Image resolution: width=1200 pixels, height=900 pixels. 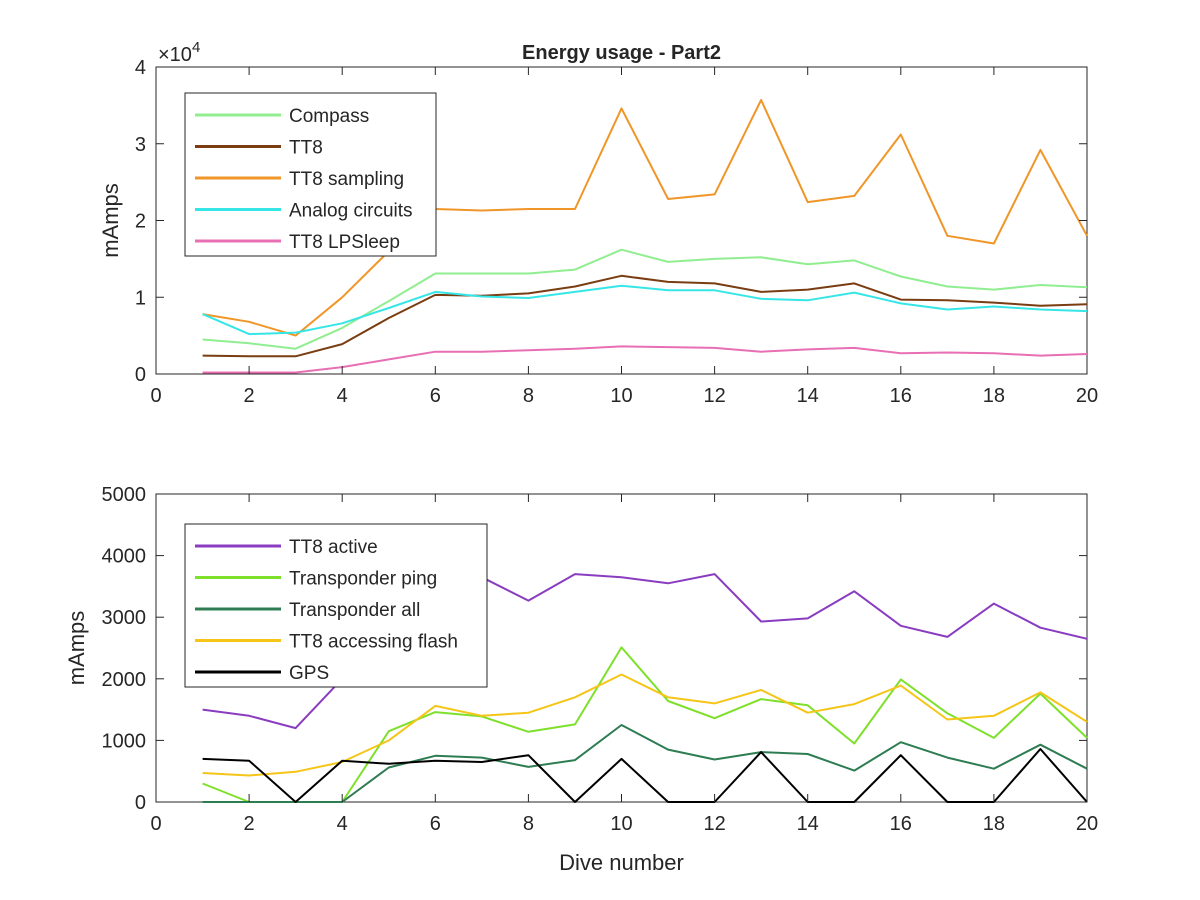 I want to click on legend-label-2: TT8 sampling, so click(x=346, y=179).